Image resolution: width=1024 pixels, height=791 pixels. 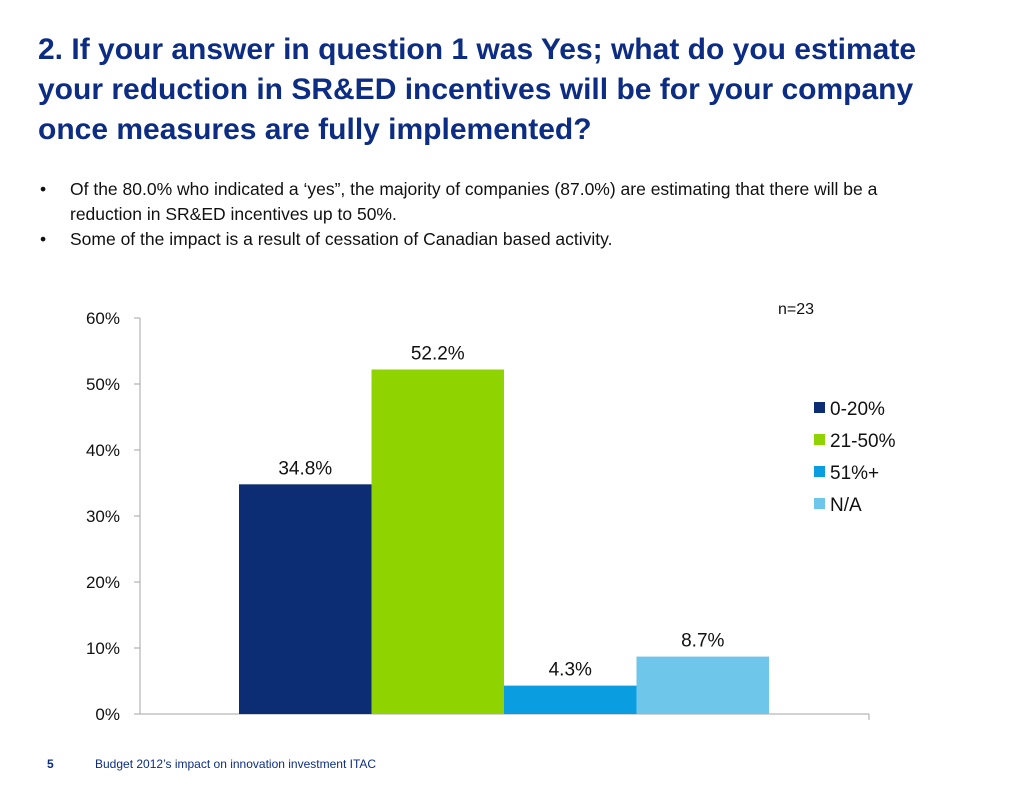 I want to click on data-label: 34.8%, so click(x=305, y=468).